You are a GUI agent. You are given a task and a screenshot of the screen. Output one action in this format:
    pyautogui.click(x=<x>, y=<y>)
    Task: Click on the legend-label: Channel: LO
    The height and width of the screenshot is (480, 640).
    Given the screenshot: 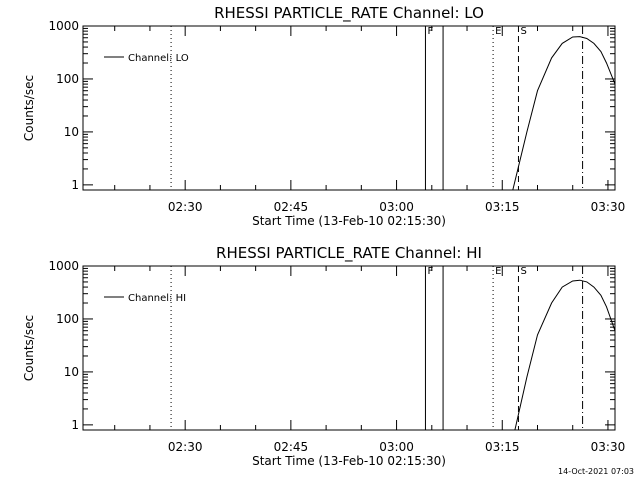 What is the action you would take?
    pyautogui.click(x=158, y=58)
    